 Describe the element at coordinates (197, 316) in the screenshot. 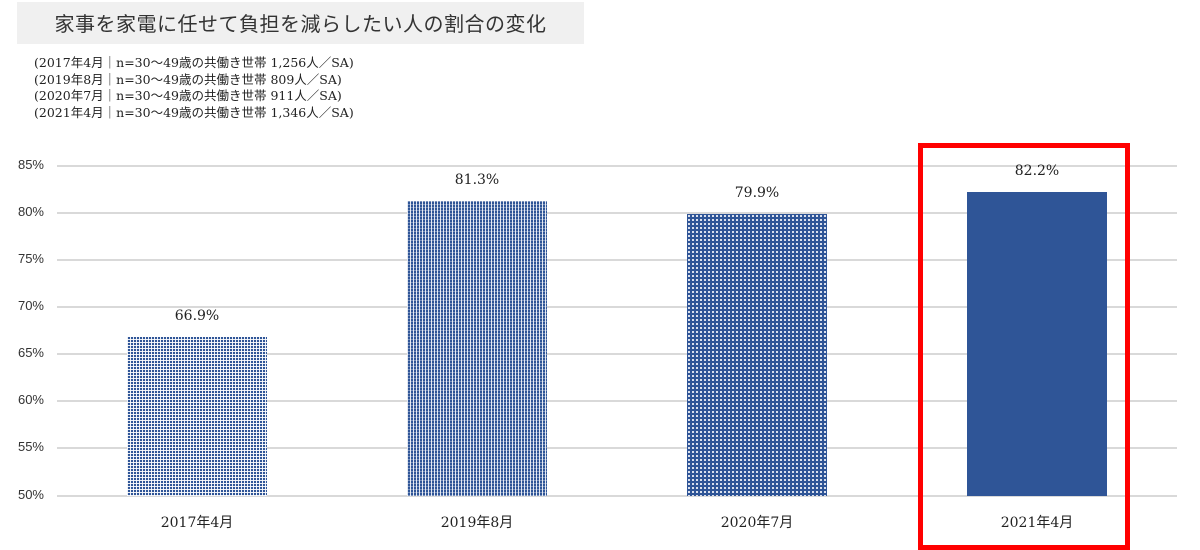

I see `bar-value-label: 66.9%` at that location.